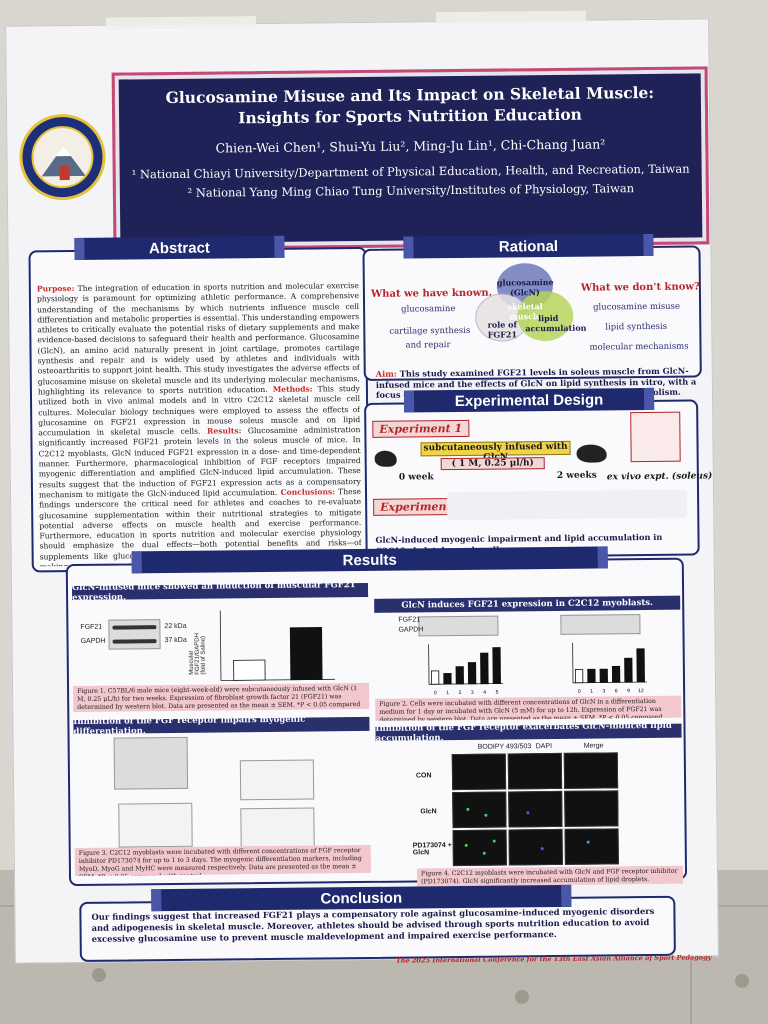  I want to click on row-label-con: CON, so click(423, 776).